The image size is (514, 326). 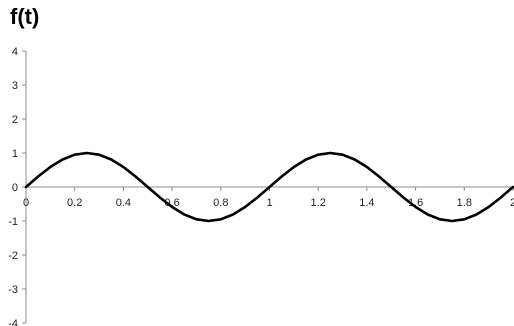 I want to click on x-tick-label: 1.4, so click(x=366, y=203).